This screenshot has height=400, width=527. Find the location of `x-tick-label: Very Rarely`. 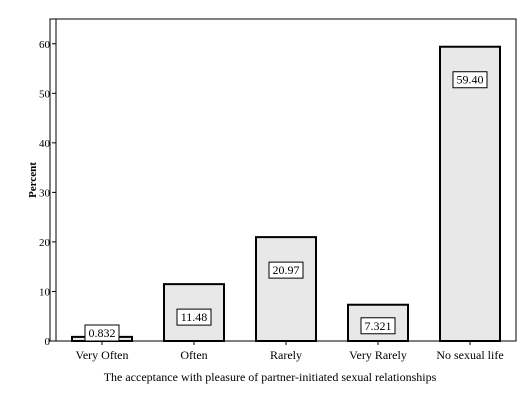

x-tick-label: Very Rarely is located at coordinates (378, 355).